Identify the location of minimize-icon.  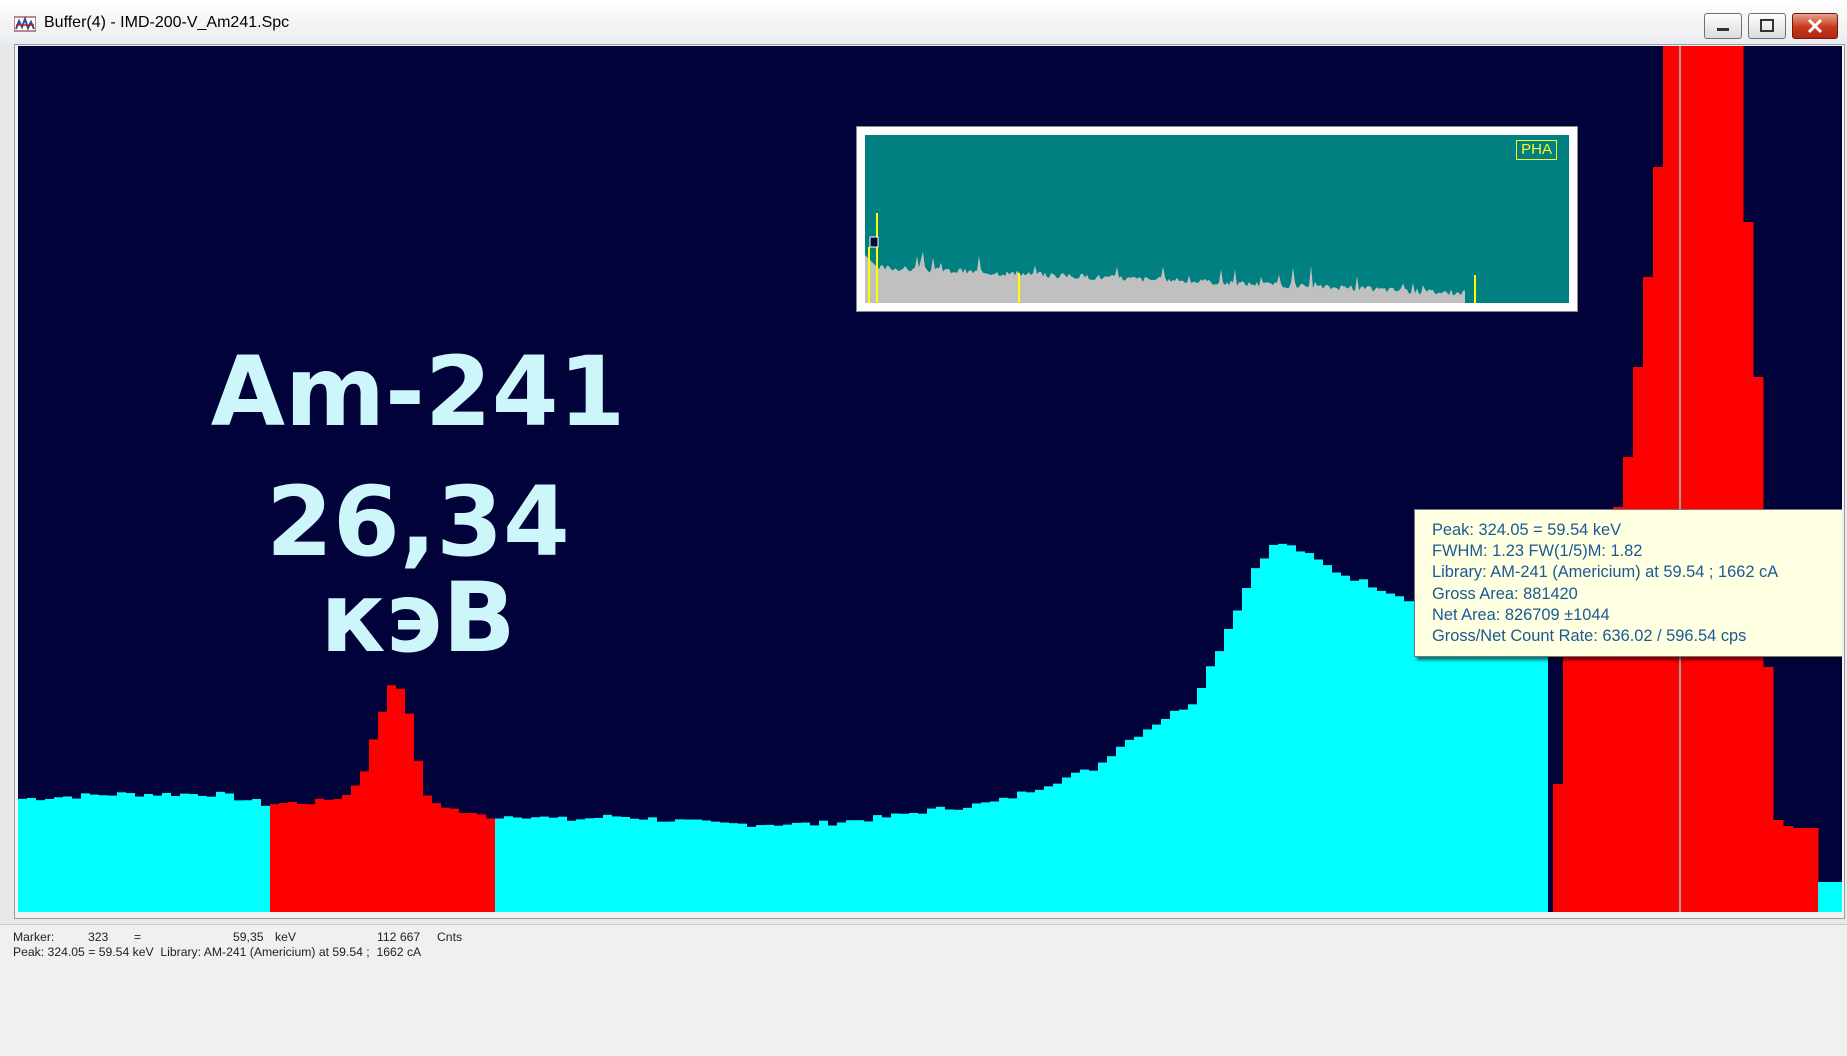
(1723, 29).